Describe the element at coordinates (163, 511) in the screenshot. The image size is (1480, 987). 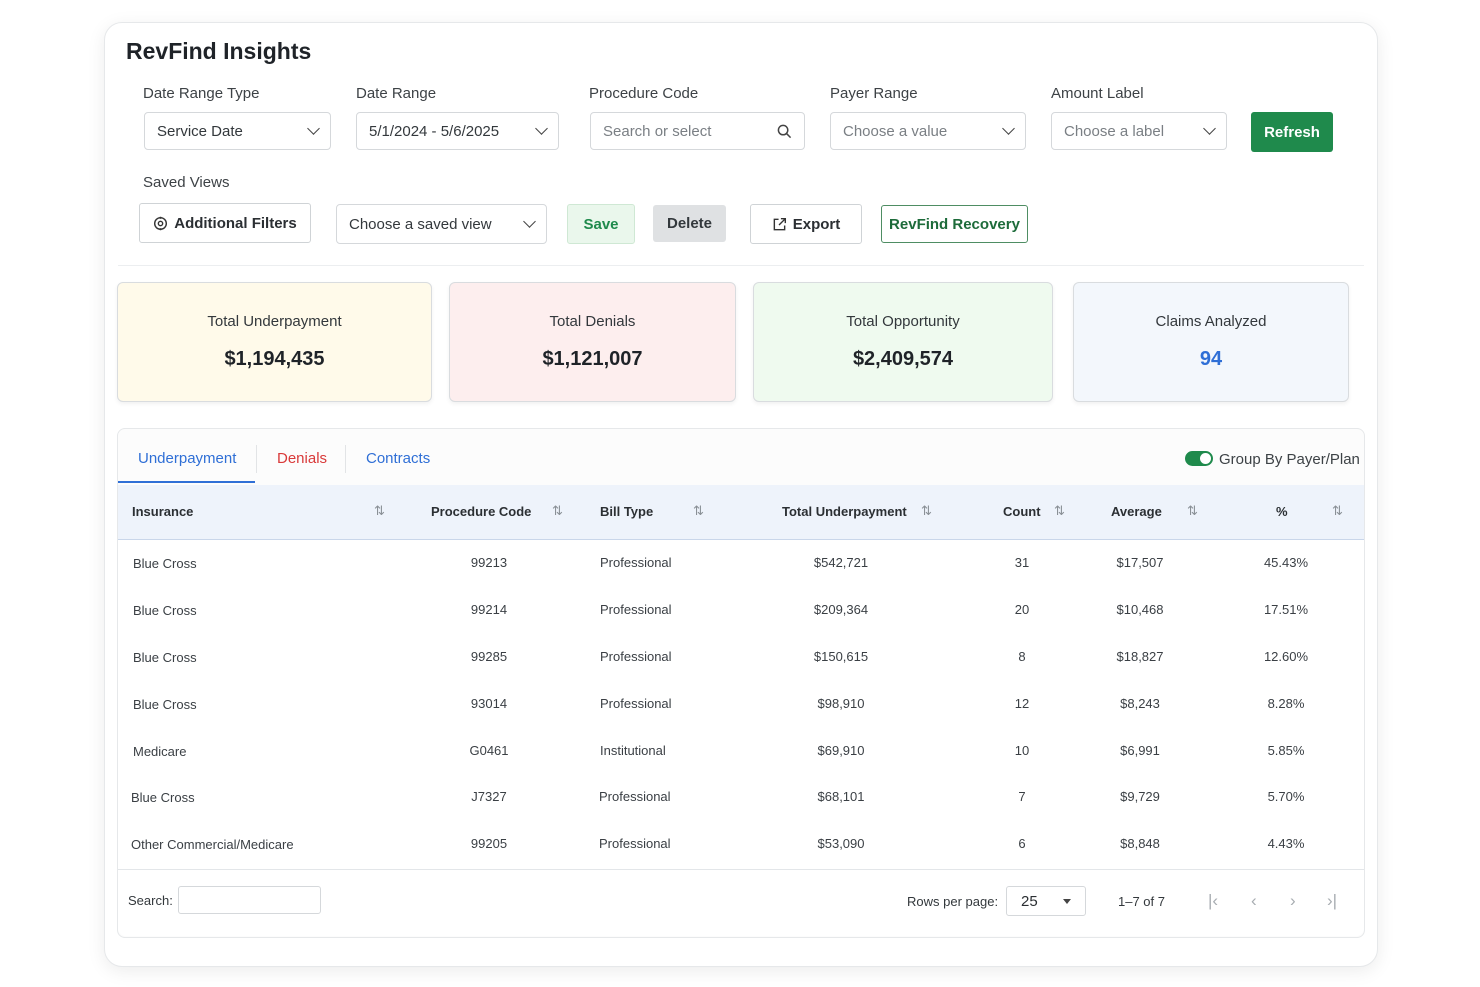
I see `column-header-insurance: Insurance` at that location.